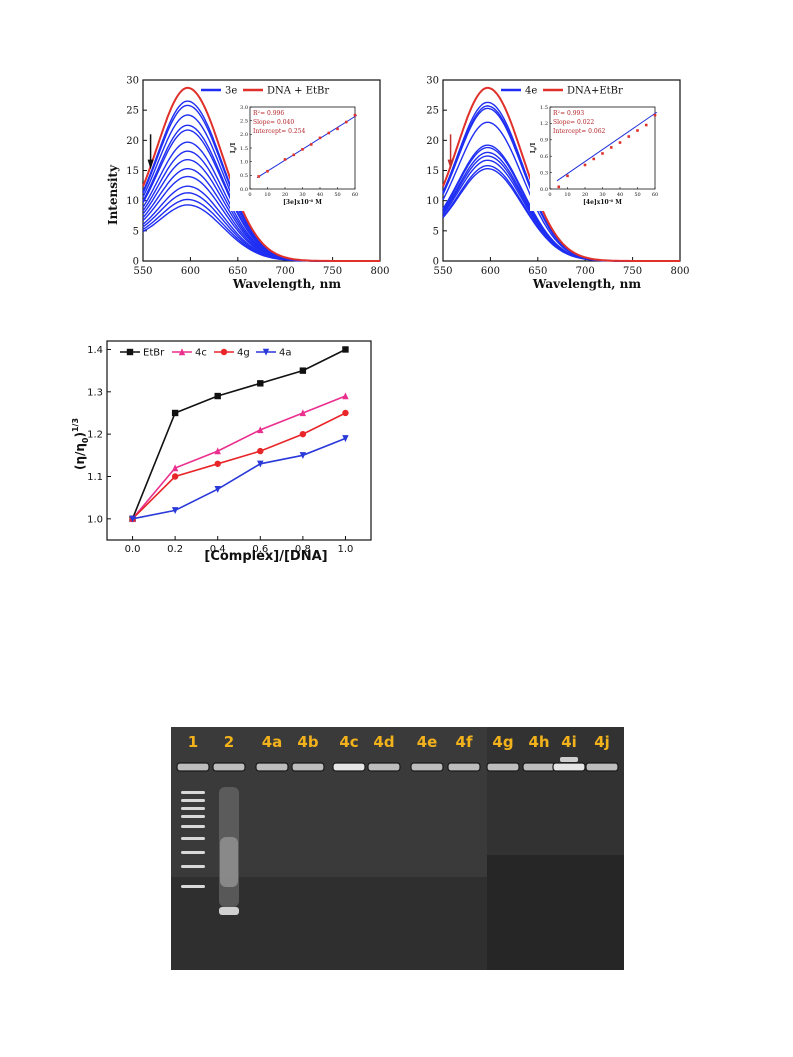  I want to click on inset-r2: R2= 0.996, so click(268, 113).